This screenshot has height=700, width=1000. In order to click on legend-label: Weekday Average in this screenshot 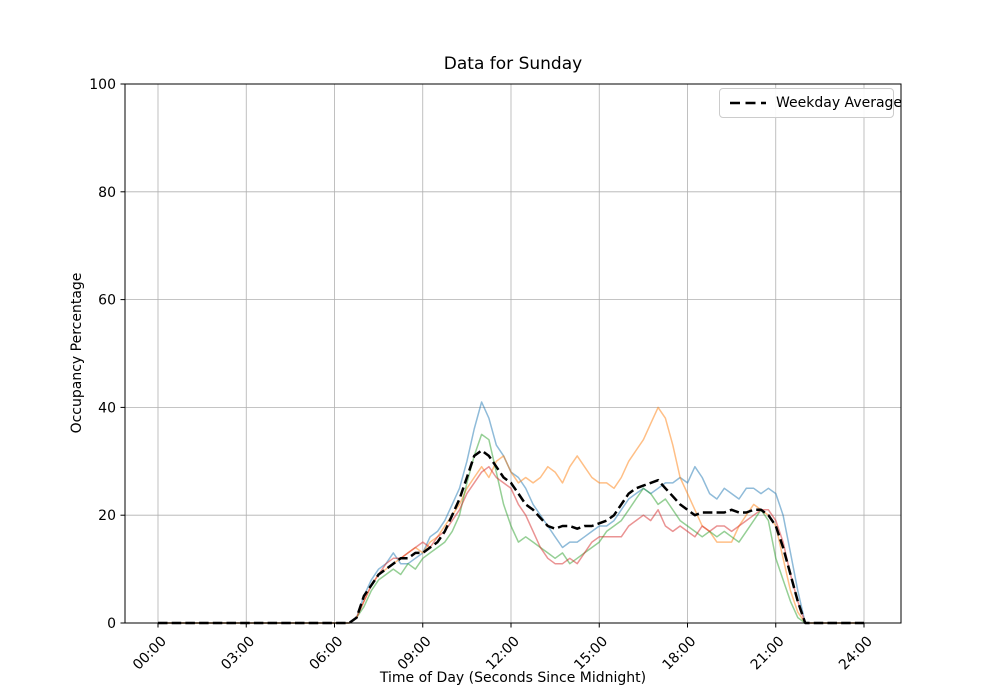, I will do `click(839, 103)`.